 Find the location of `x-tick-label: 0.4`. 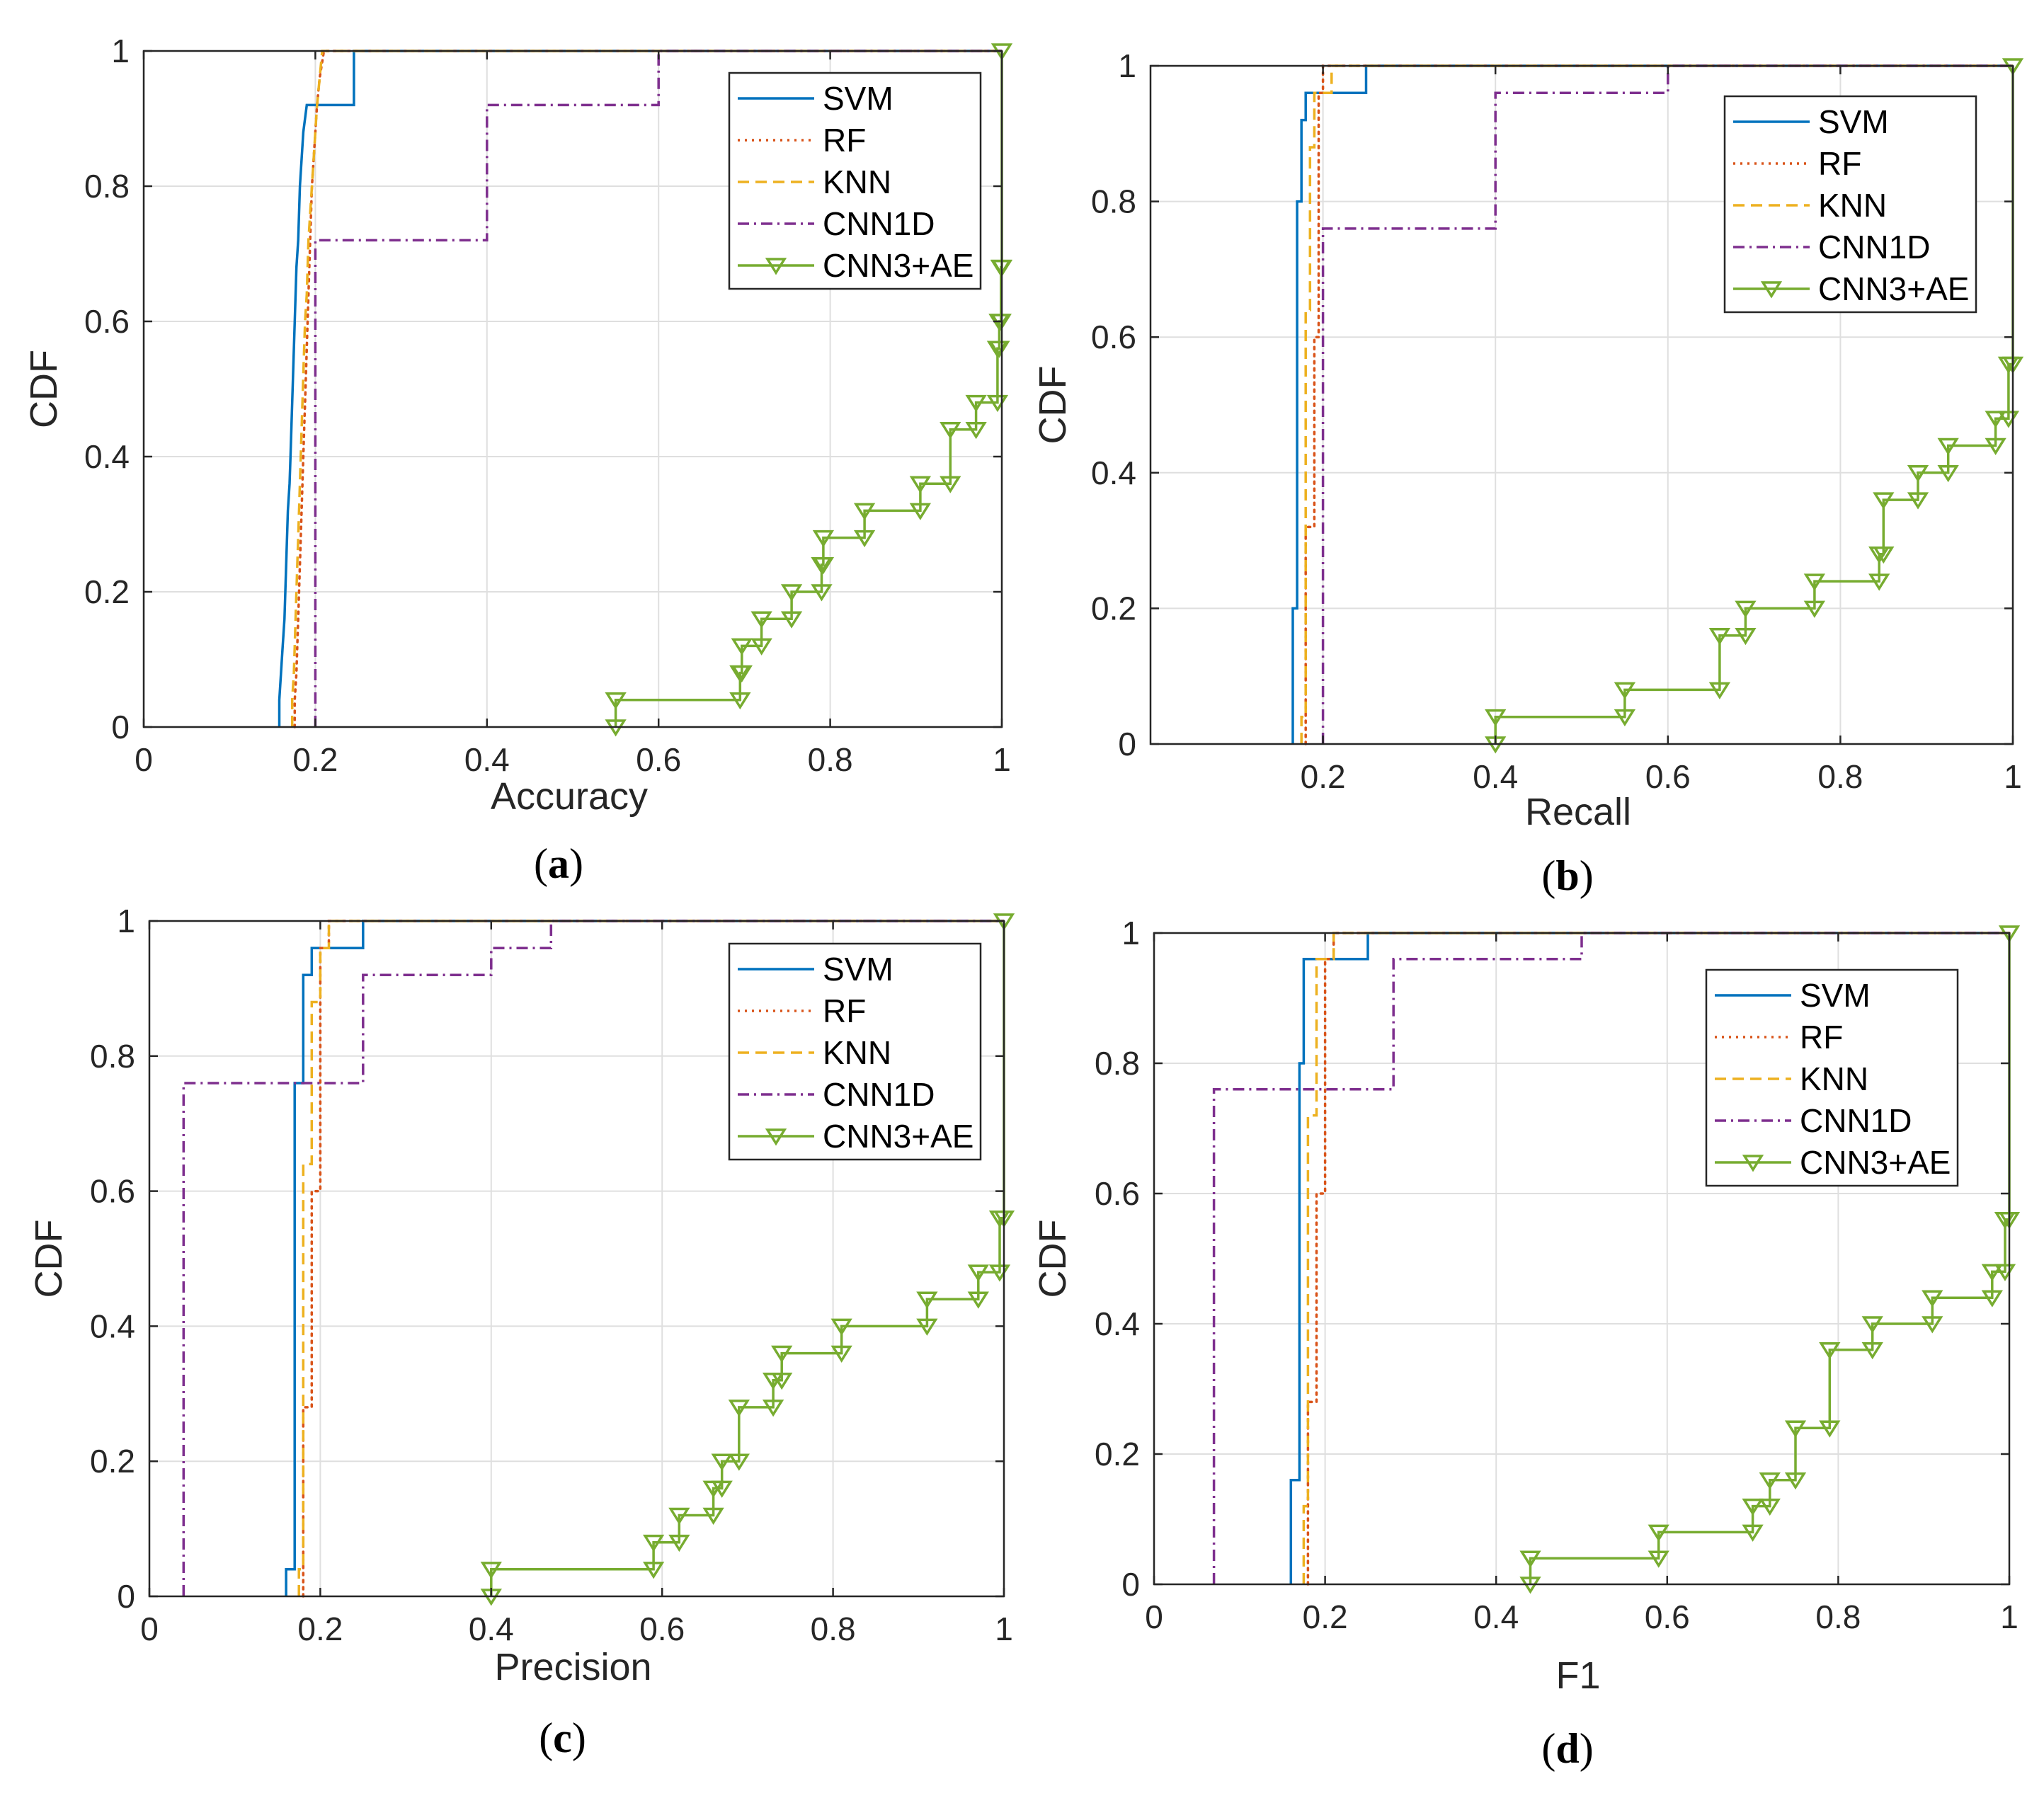

x-tick-label: 0.4 is located at coordinates (487, 759).